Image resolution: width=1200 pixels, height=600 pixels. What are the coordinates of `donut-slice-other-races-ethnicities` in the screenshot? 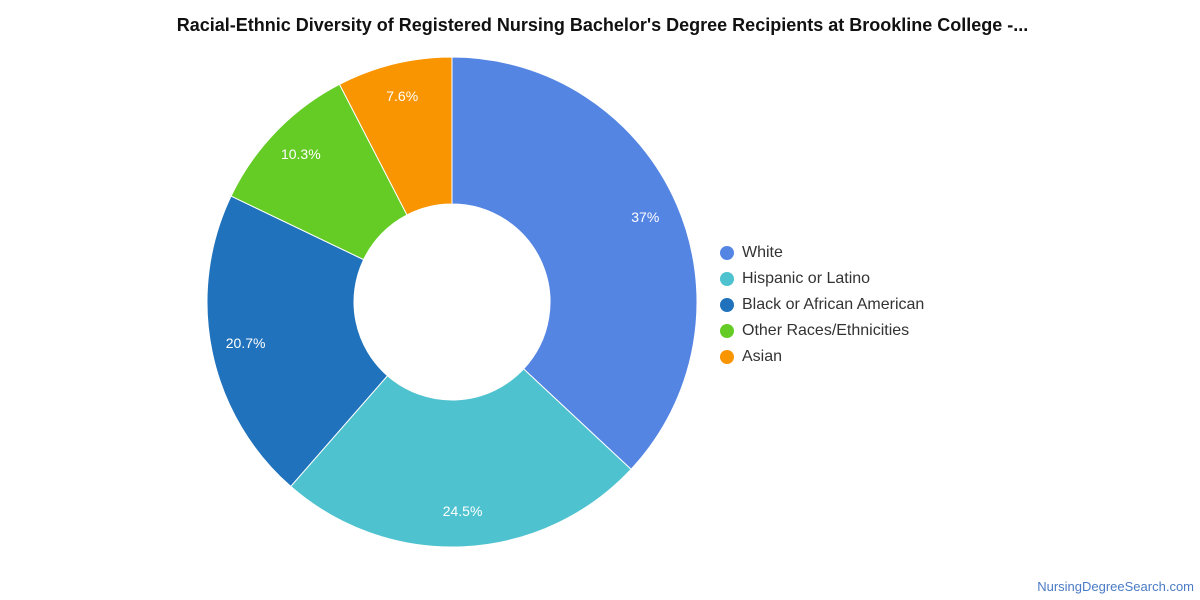 It's located at (319, 172).